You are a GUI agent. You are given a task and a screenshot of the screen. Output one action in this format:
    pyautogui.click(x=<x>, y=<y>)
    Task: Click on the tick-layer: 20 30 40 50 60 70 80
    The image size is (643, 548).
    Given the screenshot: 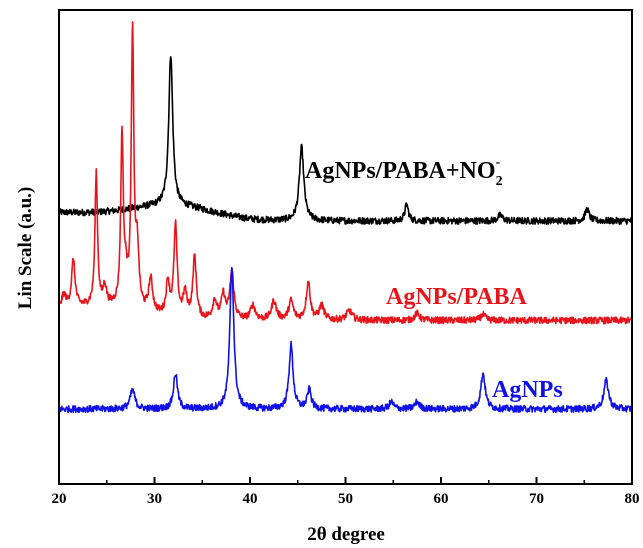 What is the action you would take?
    pyautogui.click(x=346, y=492)
    